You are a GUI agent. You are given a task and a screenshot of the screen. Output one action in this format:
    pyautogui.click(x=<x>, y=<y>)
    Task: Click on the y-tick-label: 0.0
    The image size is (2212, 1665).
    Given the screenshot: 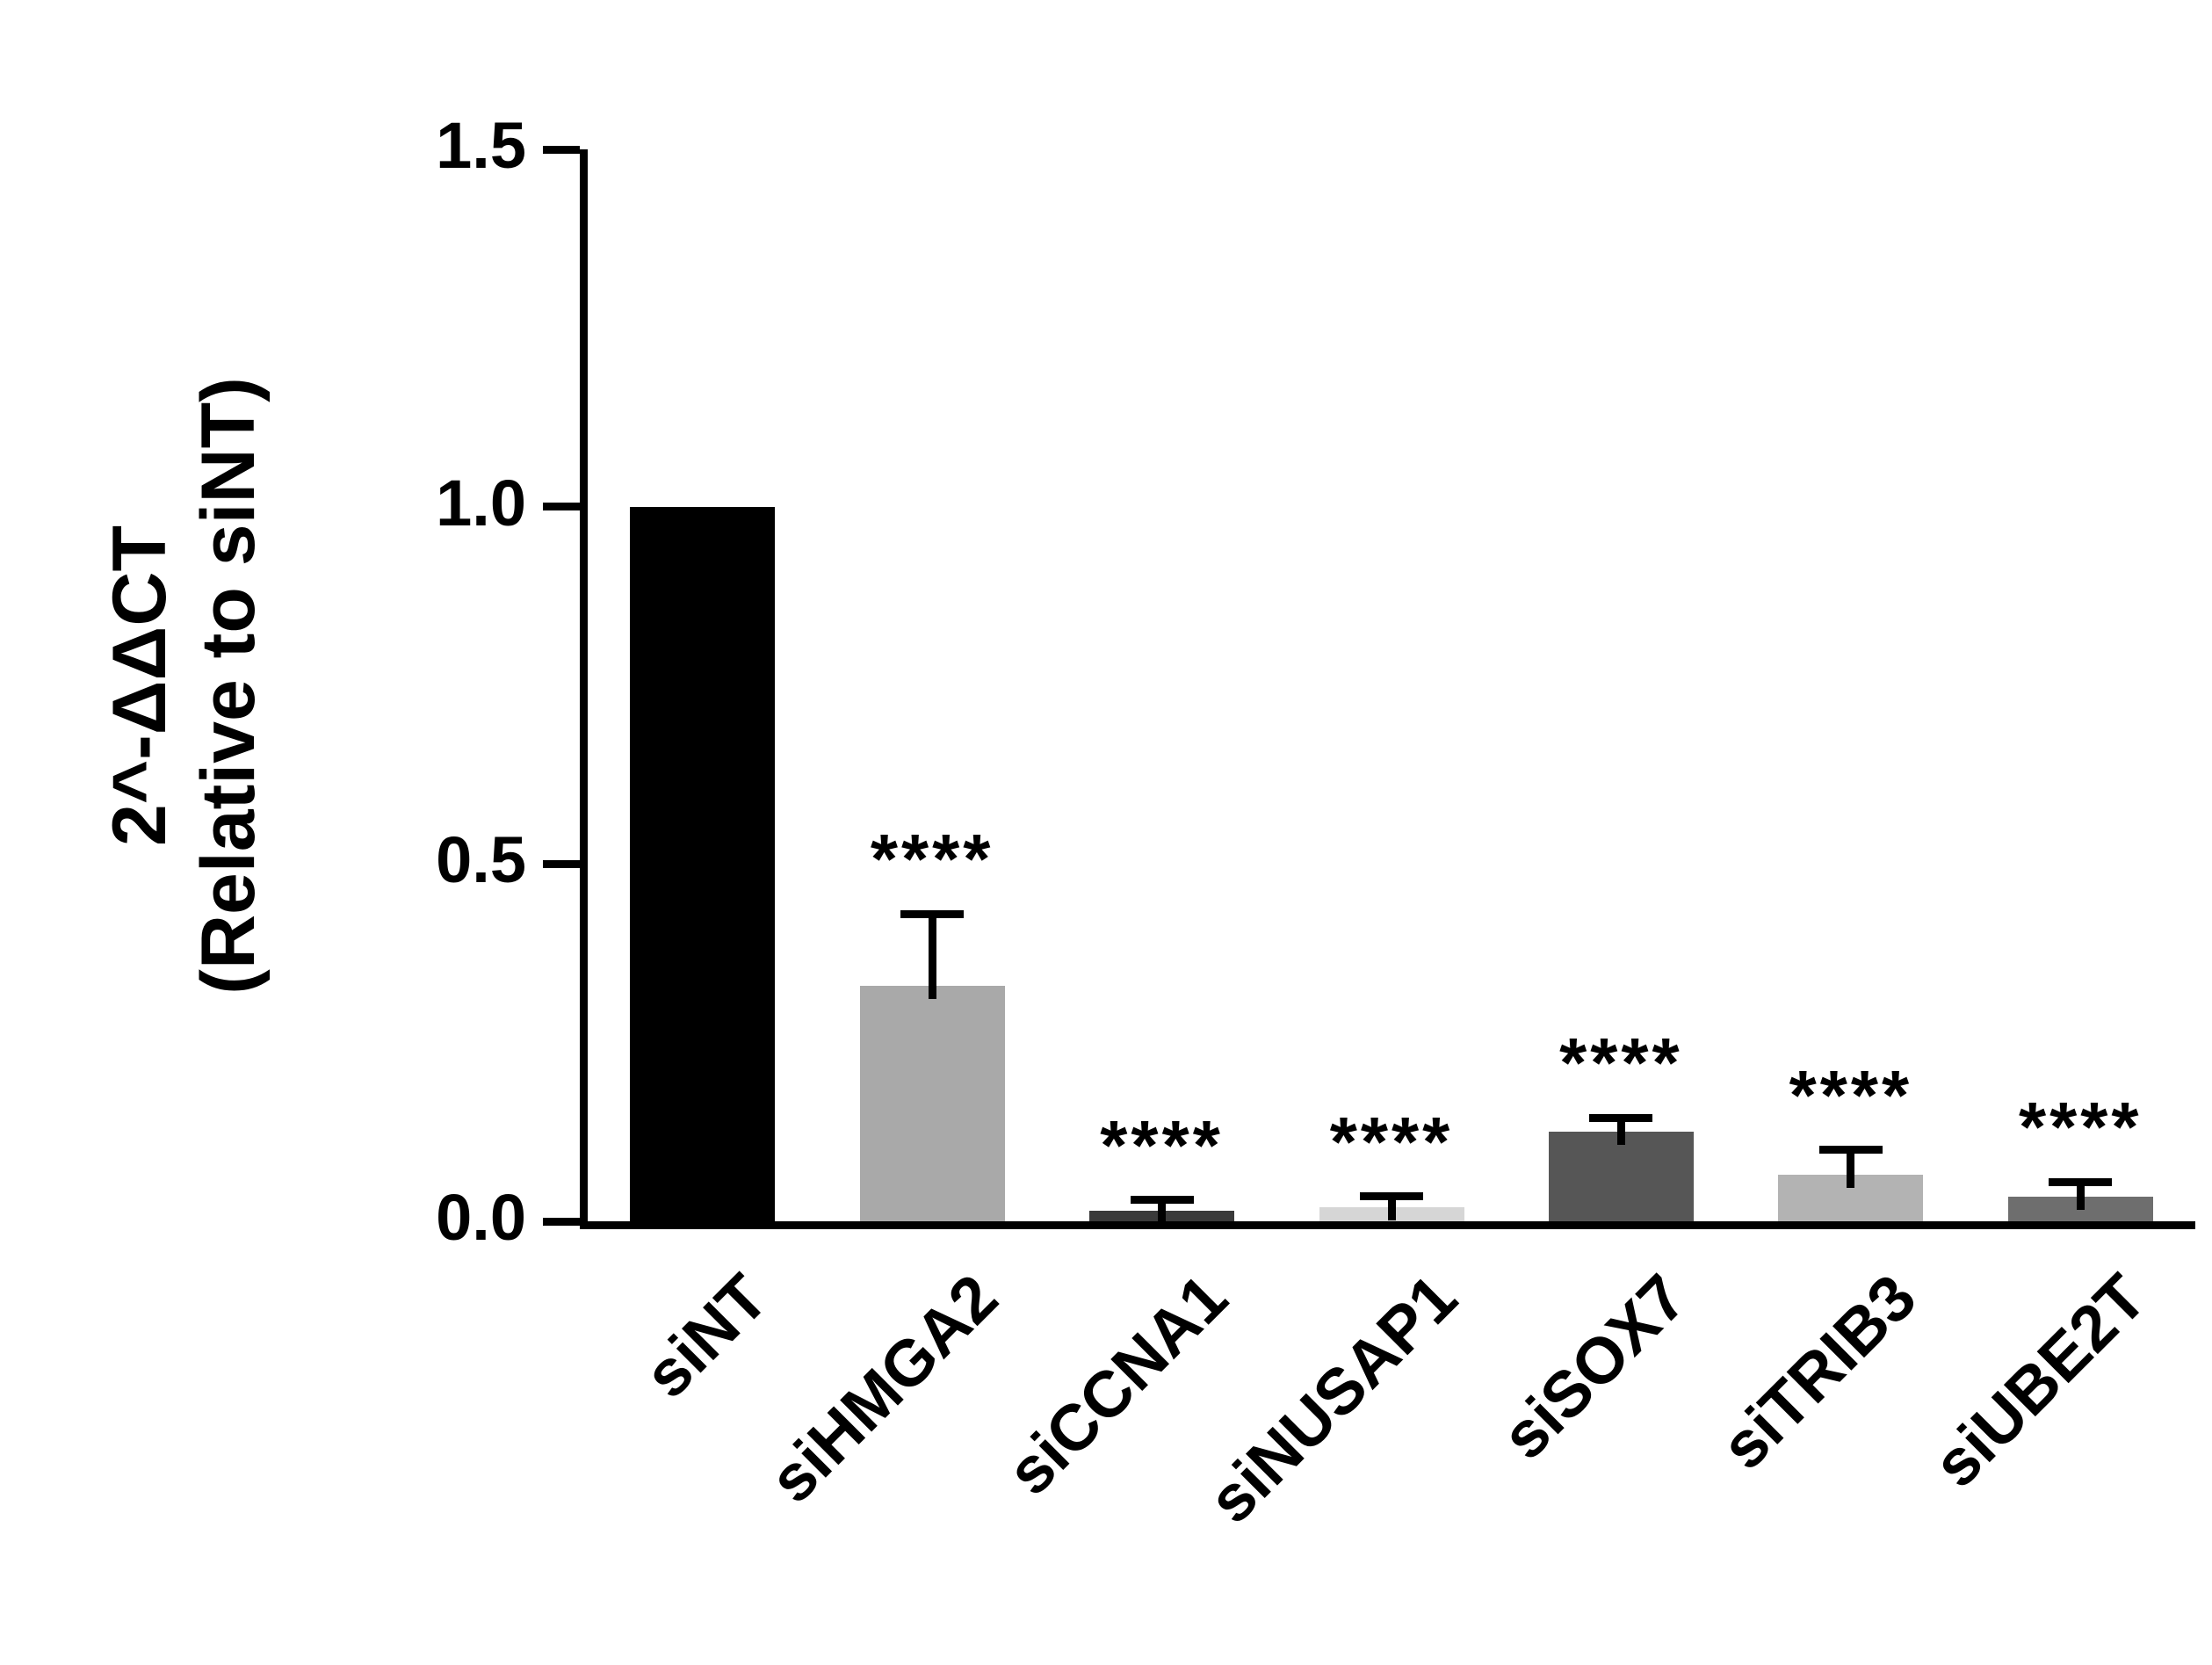 What is the action you would take?
    pyautogui.click(x=481, y=1217)
    